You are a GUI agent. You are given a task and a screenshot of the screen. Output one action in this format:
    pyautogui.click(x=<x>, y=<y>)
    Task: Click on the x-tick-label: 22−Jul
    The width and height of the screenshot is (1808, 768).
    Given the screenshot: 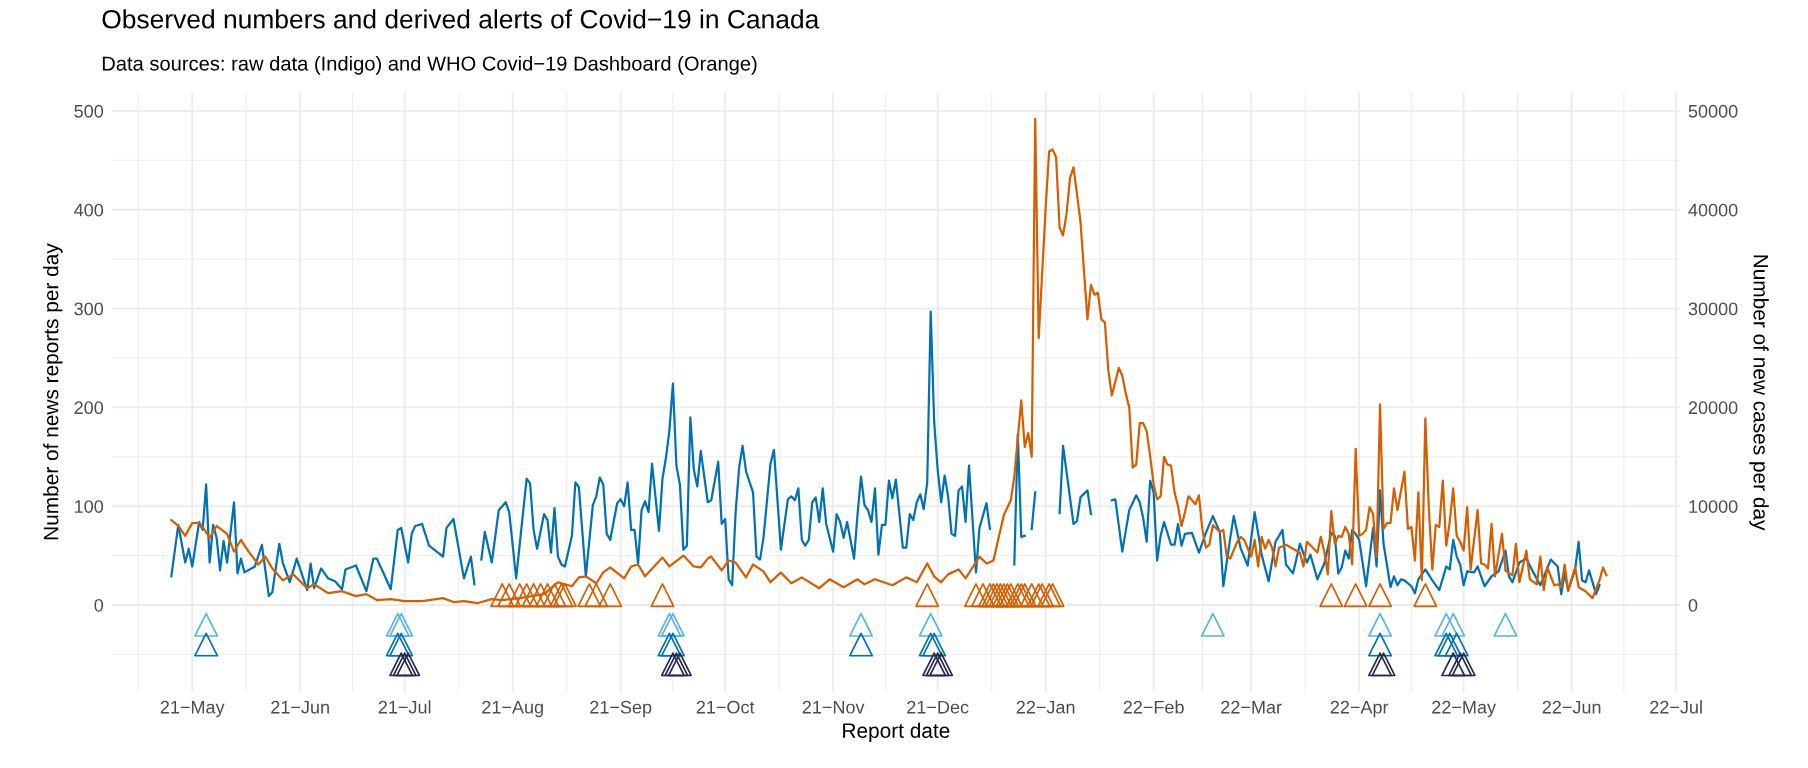 What is the action you would take?
    pyautogui.click(x=1676, y=707)
    